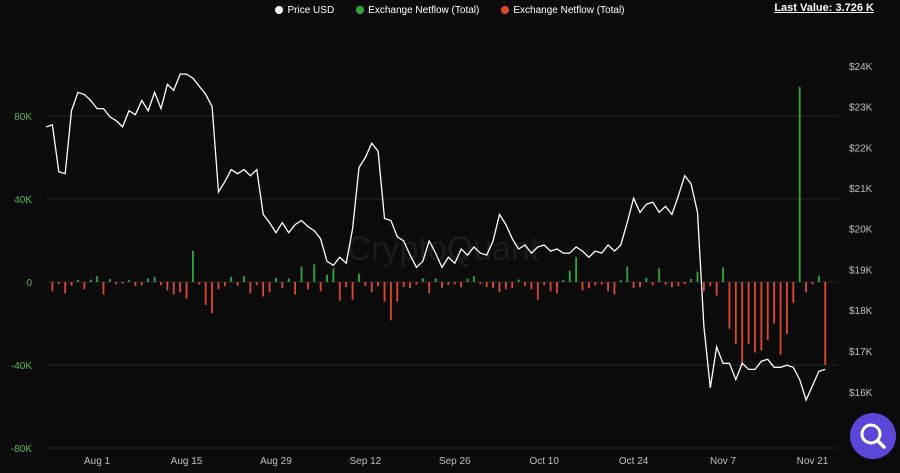  I want to click on right-axis-tick-label: $22K, so click(861, 148).